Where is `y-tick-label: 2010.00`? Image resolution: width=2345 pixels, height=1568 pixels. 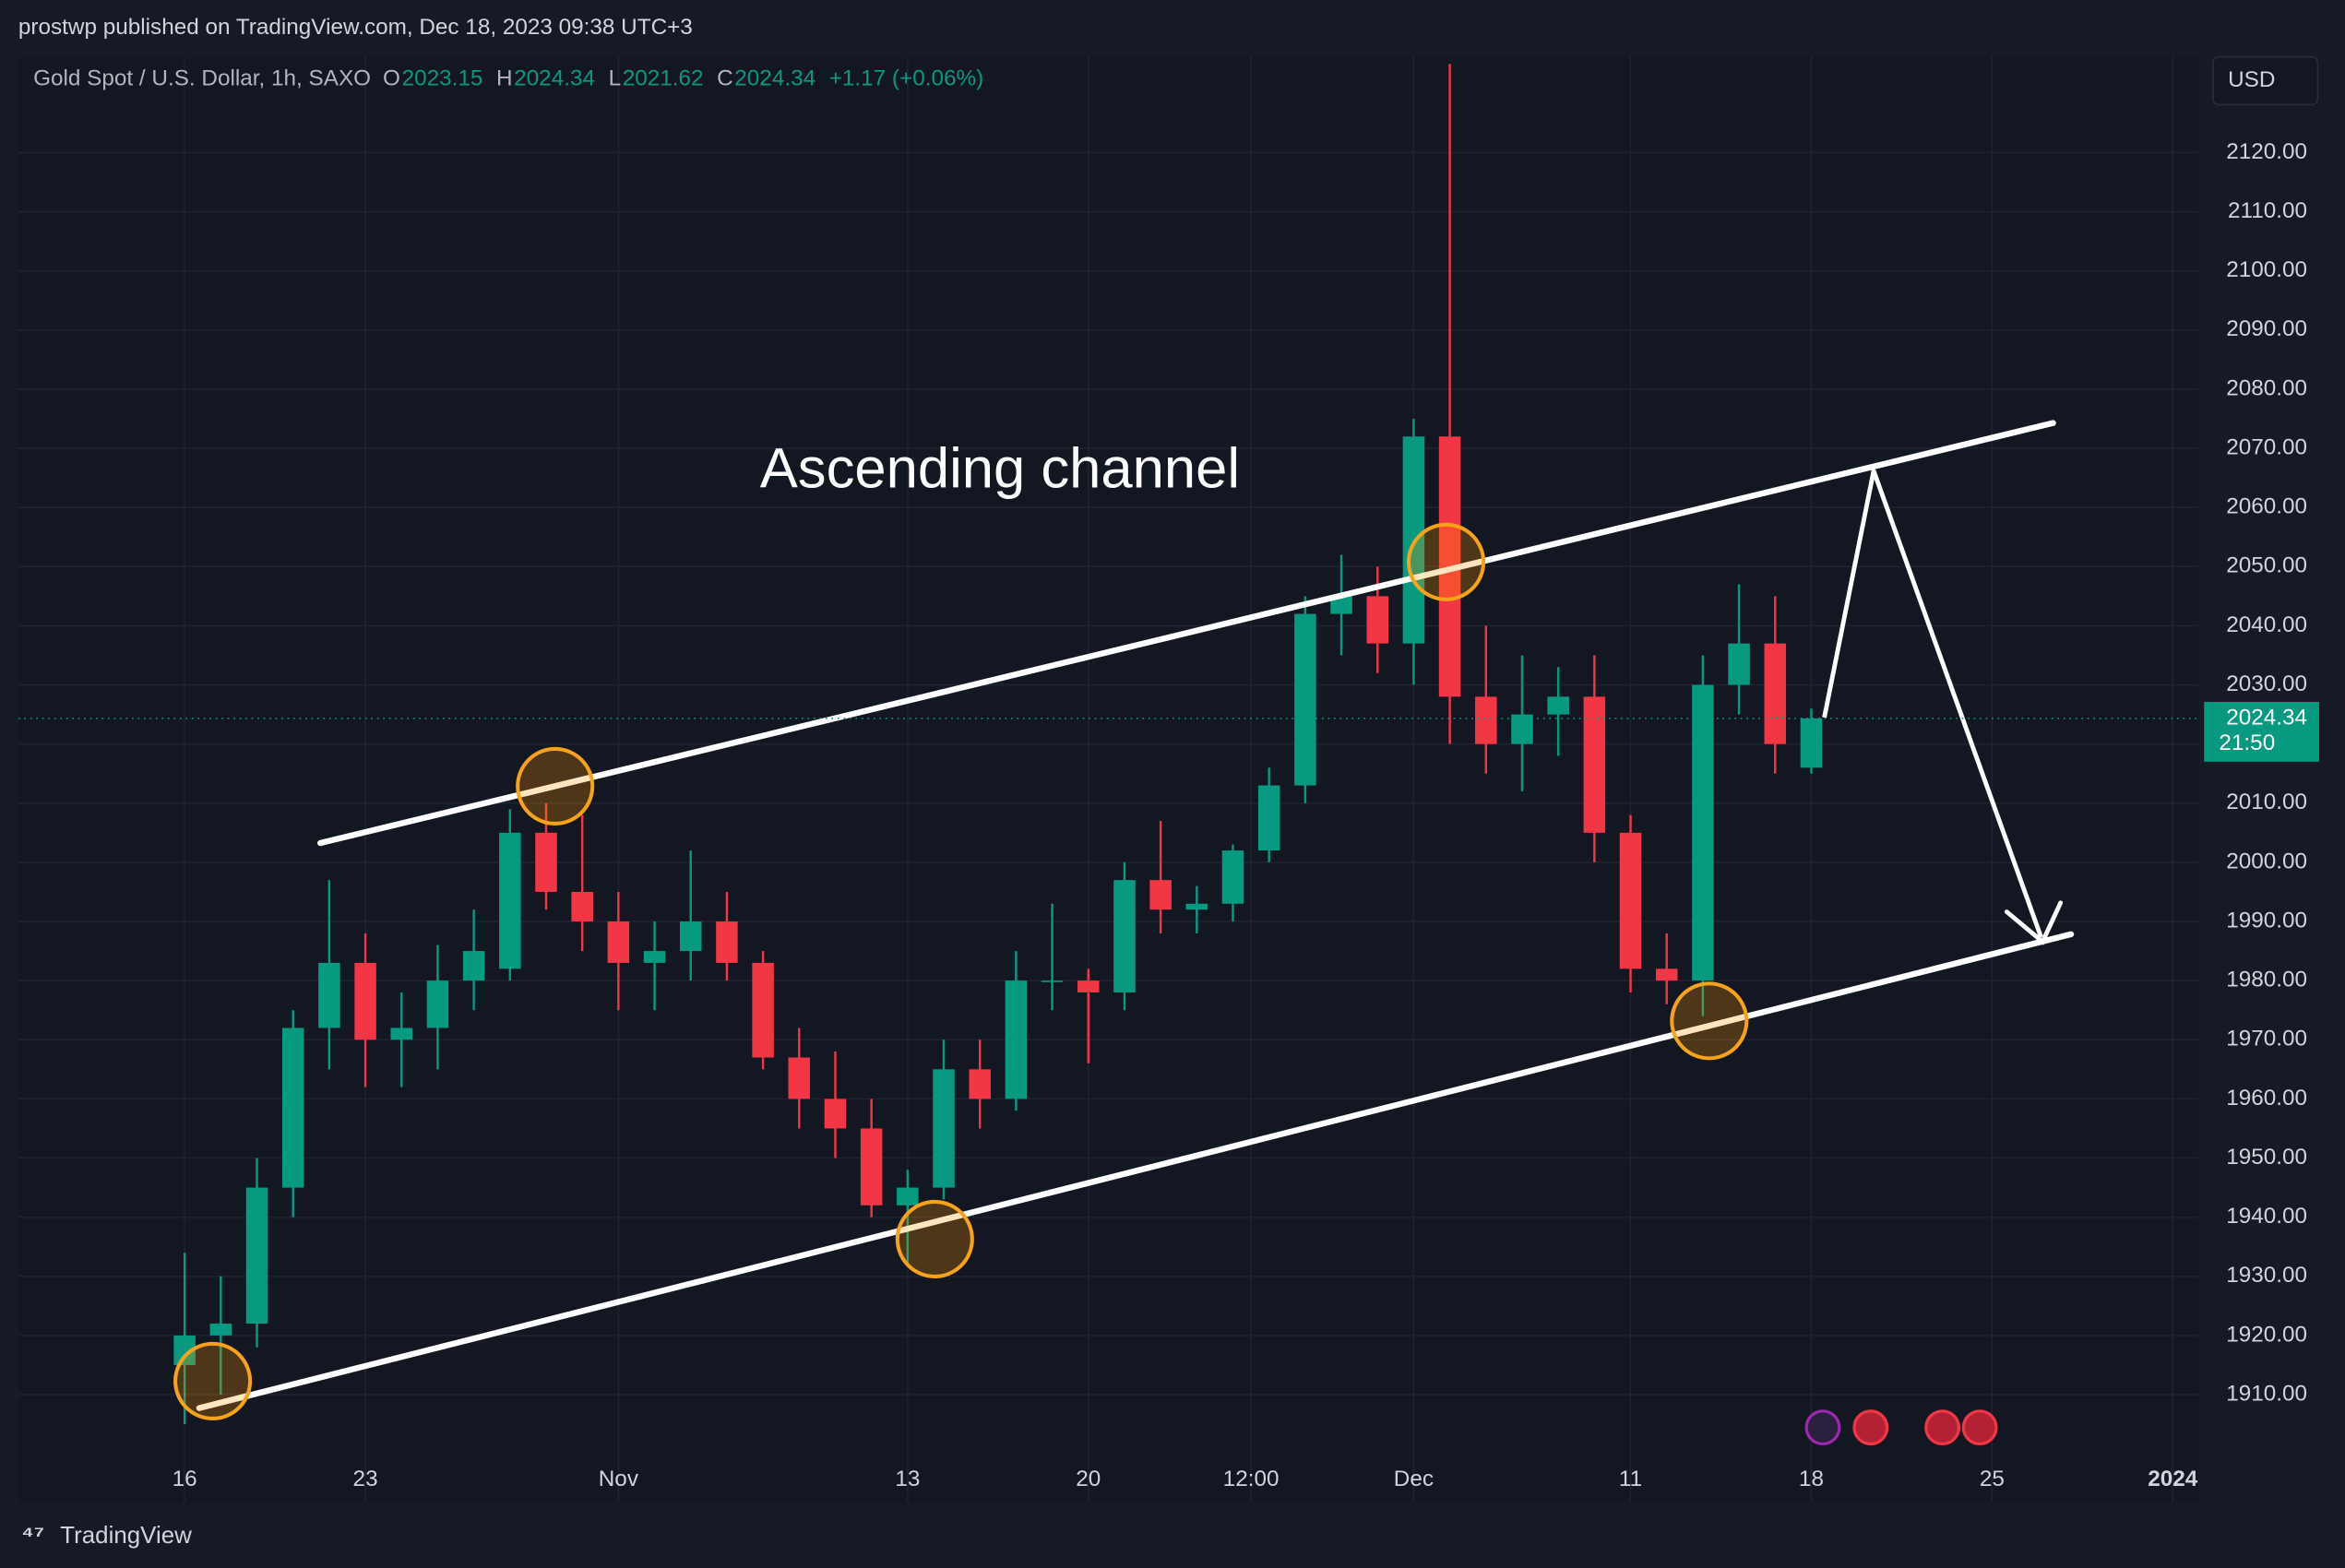 y-tick-label: 2010.00 is located at coordinates (2266, 802).